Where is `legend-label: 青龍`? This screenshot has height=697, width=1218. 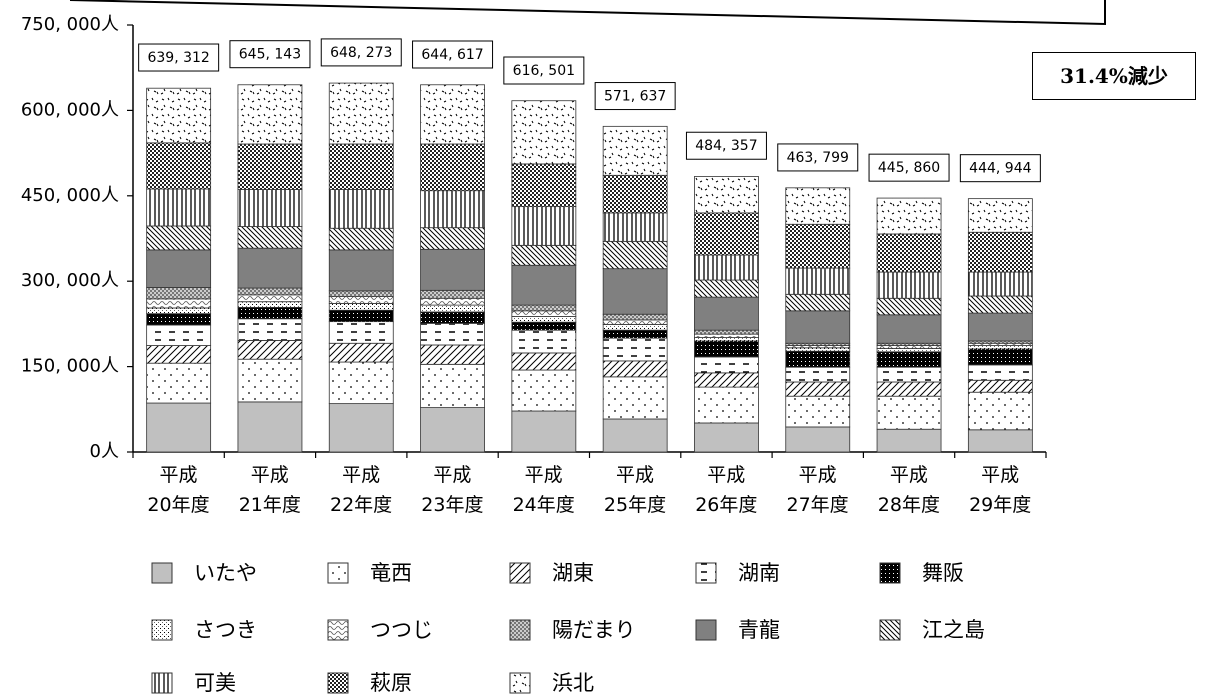 legend-label: 青龍 is located at coordinates (759, 630).